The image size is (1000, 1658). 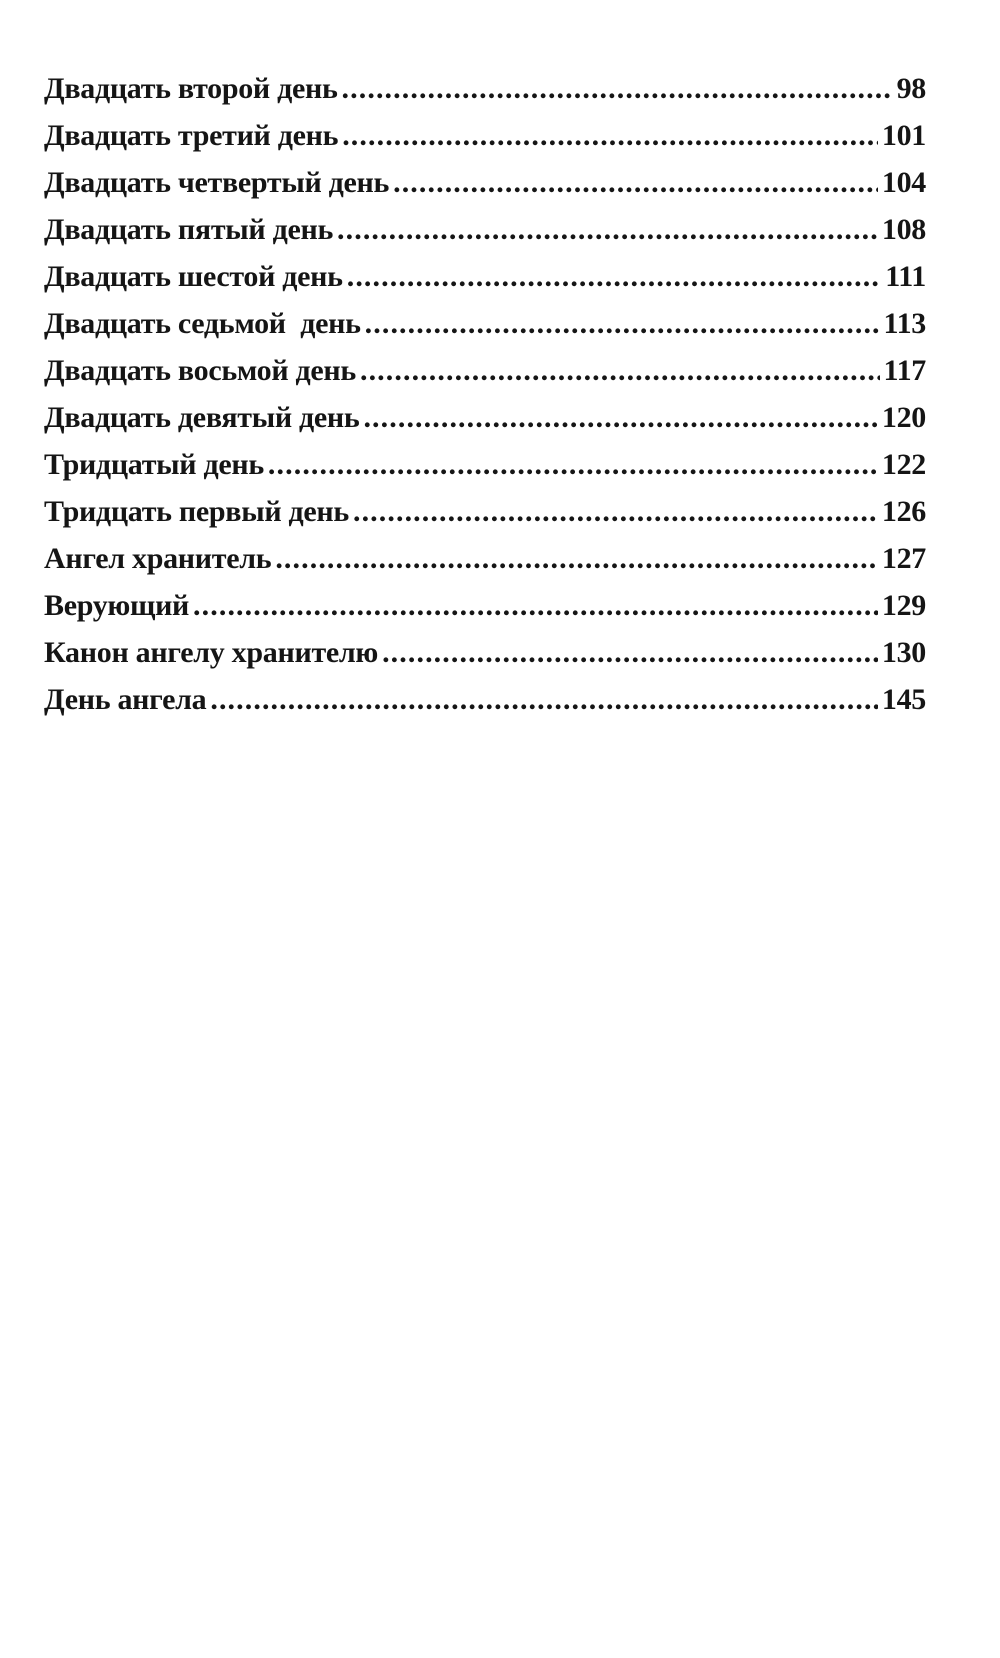 I want to click on toc-entry: Двадцать седьмой день 113, so click(x=485, y=330).